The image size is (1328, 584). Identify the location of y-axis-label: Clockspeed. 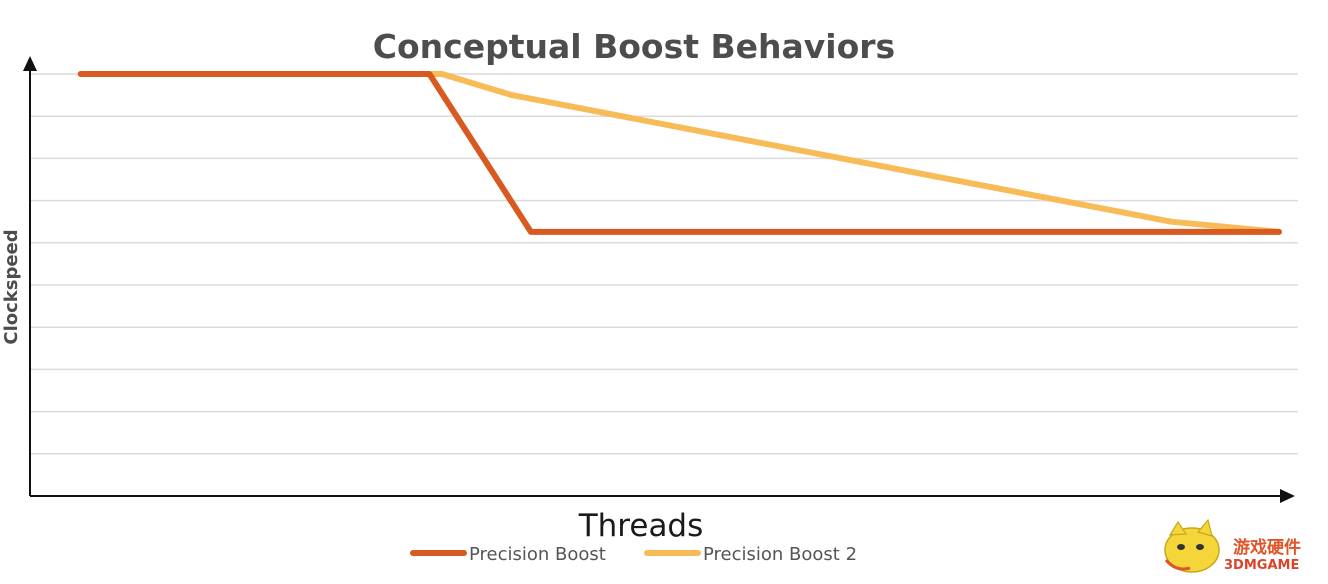
(11, 286).